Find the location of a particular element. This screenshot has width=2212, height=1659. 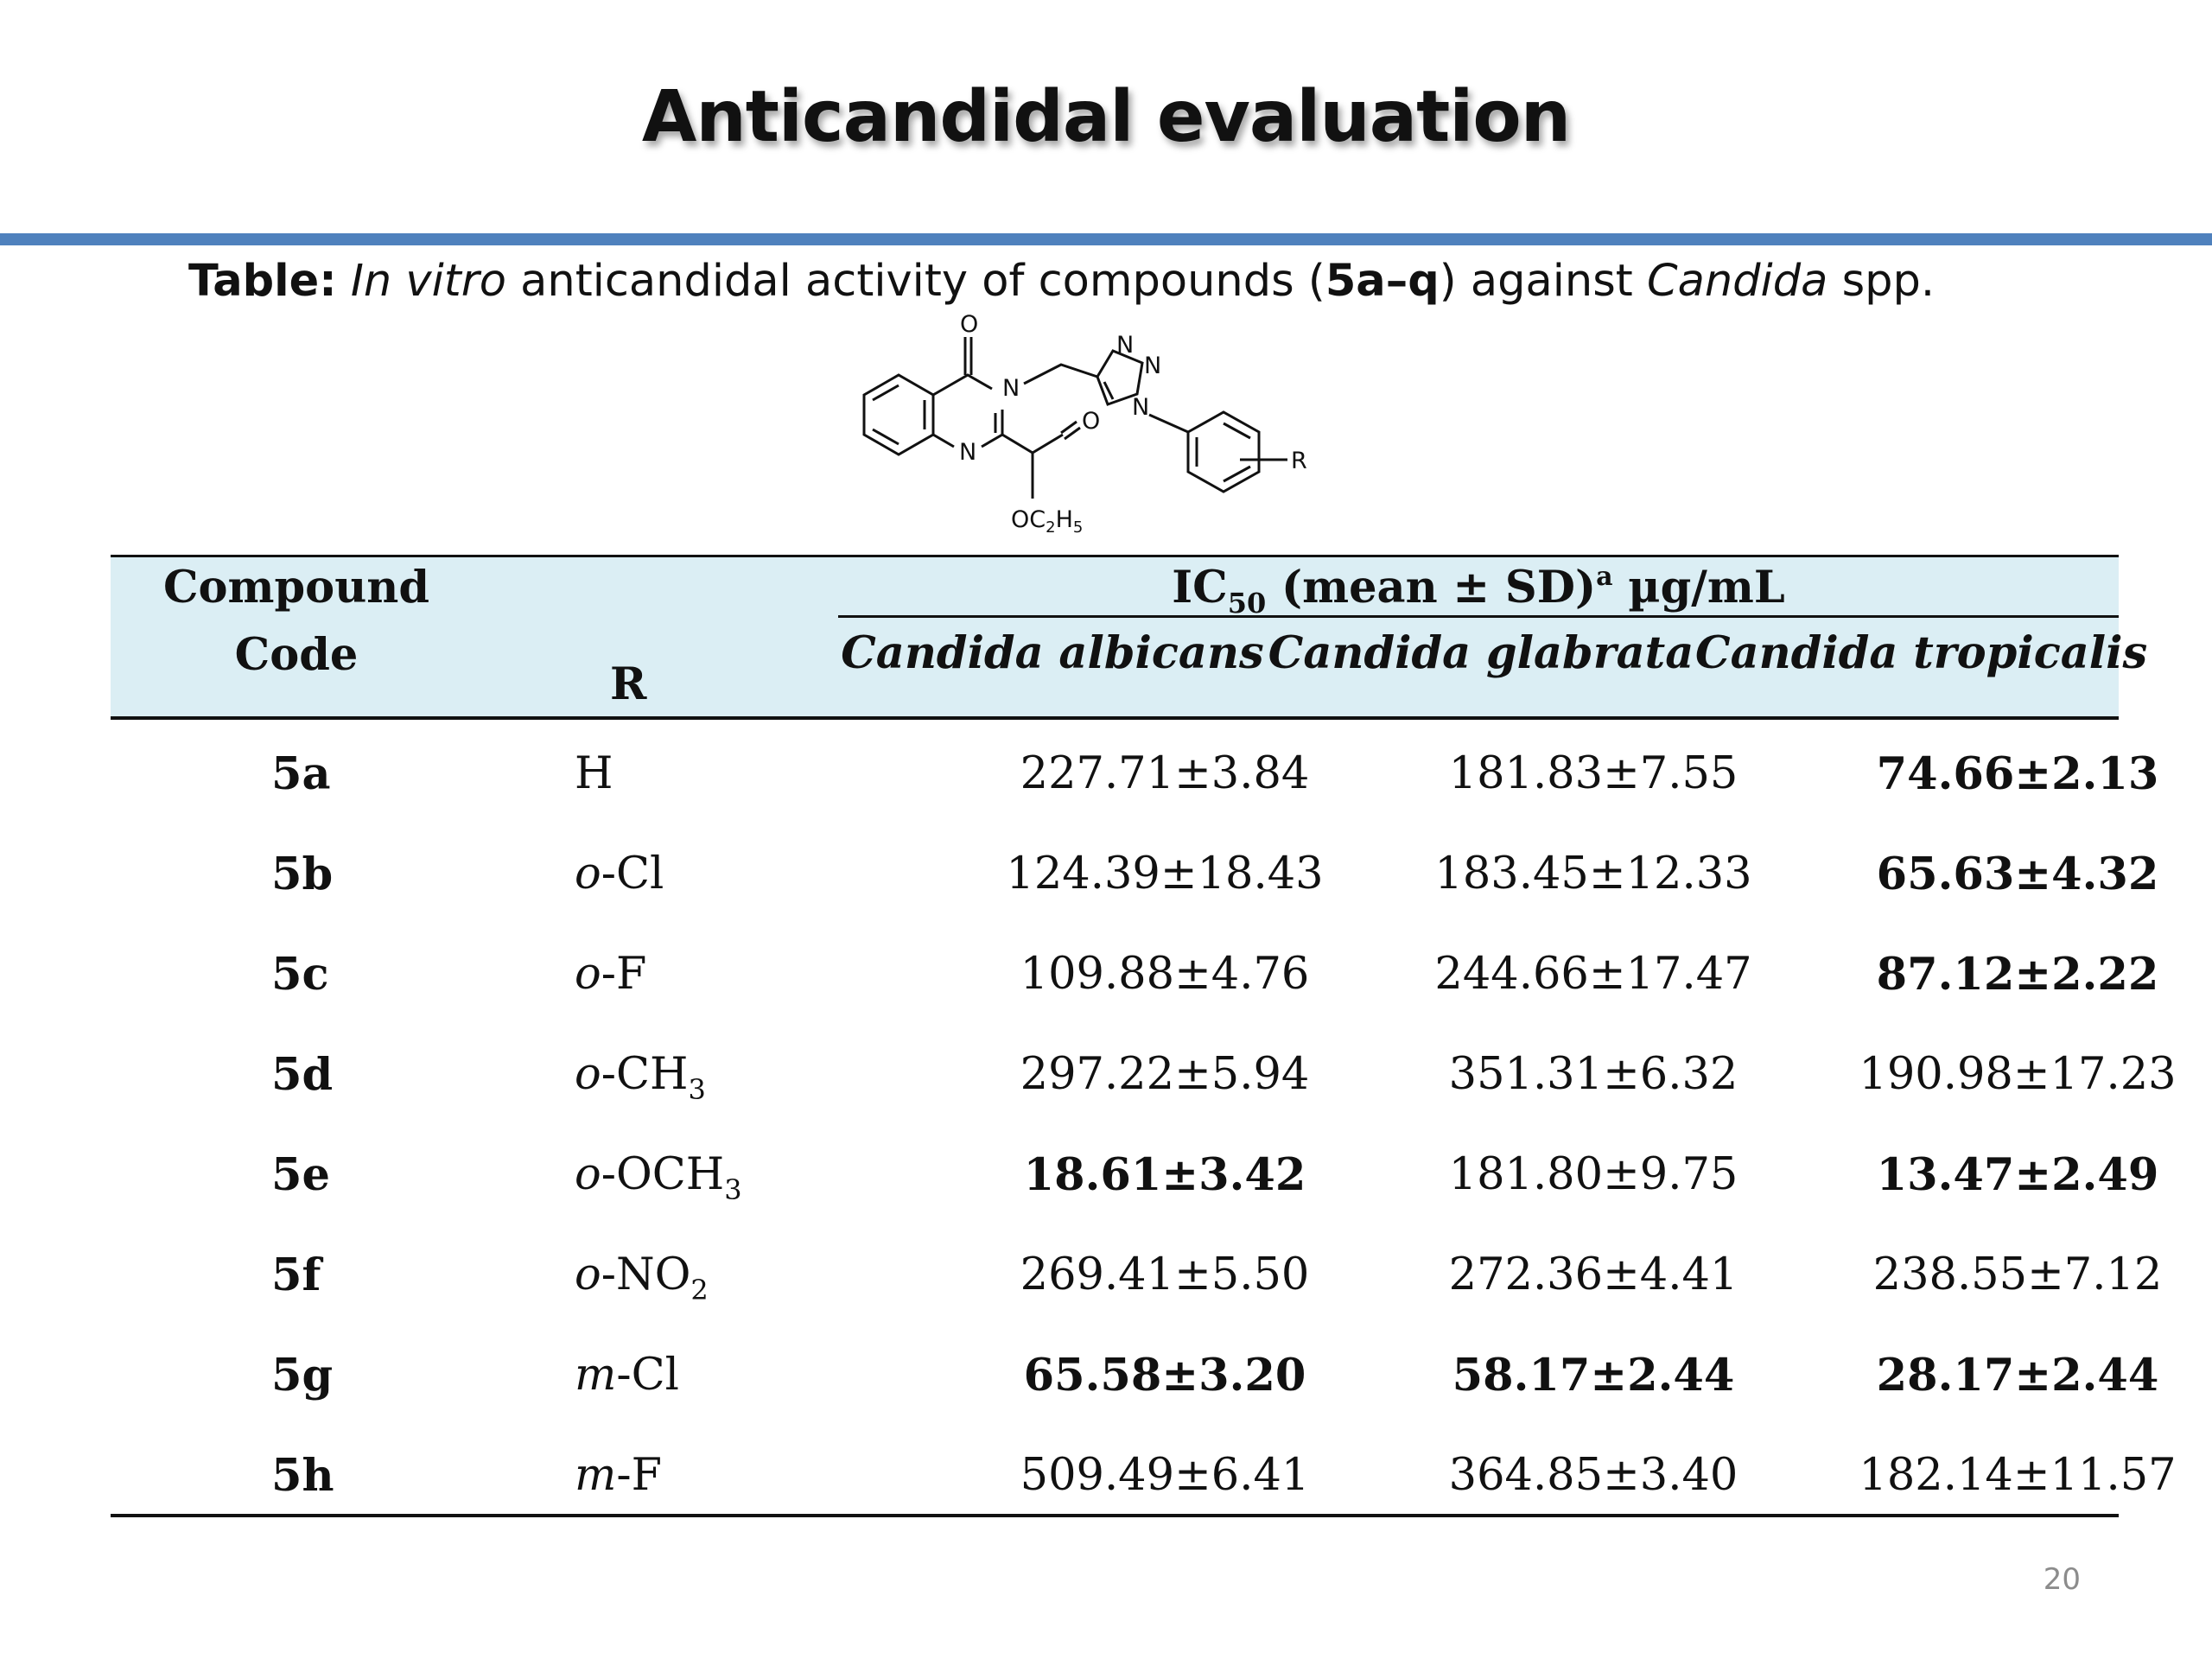

cell-code: 5h is located at coordinates (302, 1476).